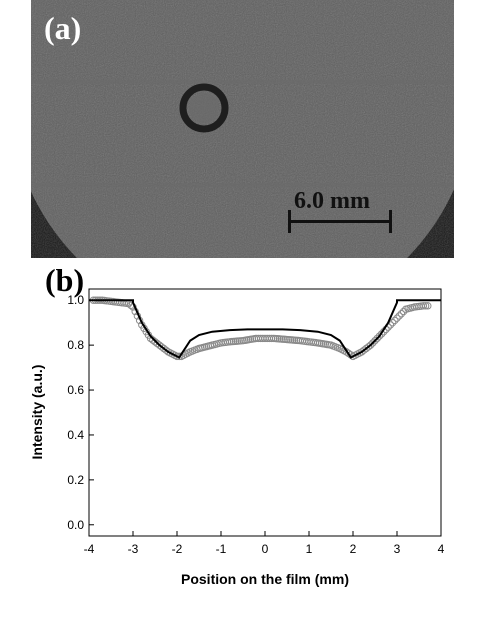  What do you see at coordinates (133, 549) in the screenshot?
I see `x-tick-label: -3` at bounding box center [133, 549].